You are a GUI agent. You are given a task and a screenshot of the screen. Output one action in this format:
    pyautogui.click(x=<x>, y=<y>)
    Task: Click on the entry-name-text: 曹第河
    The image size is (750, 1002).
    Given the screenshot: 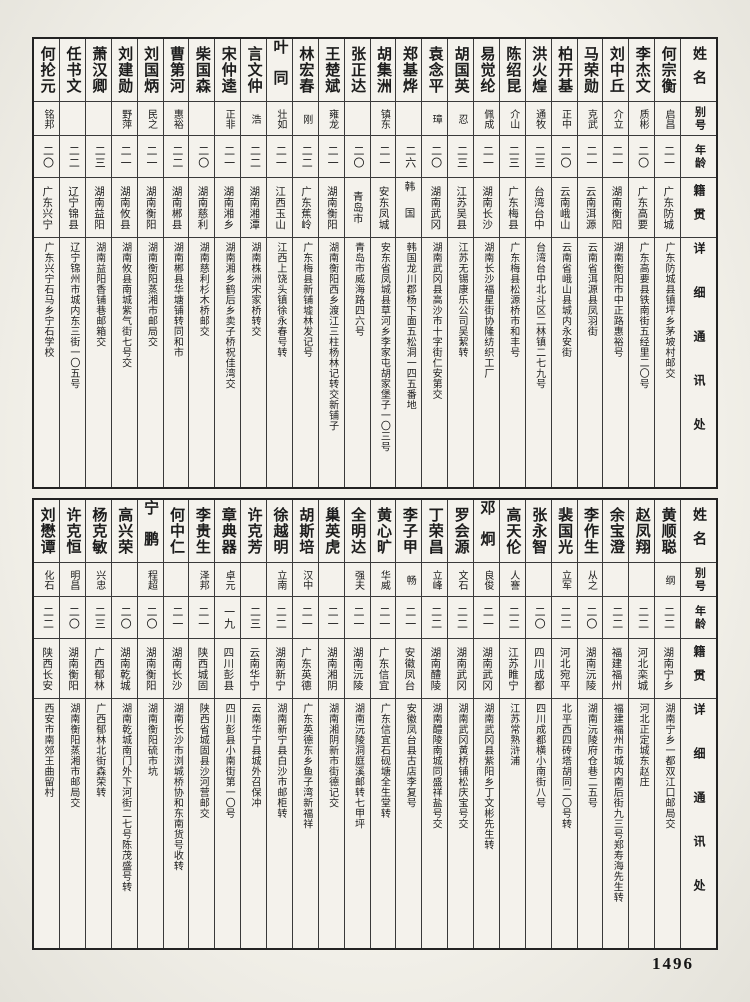 What is the action you would take?
    pyautogui.click(x=176, y=70)
    